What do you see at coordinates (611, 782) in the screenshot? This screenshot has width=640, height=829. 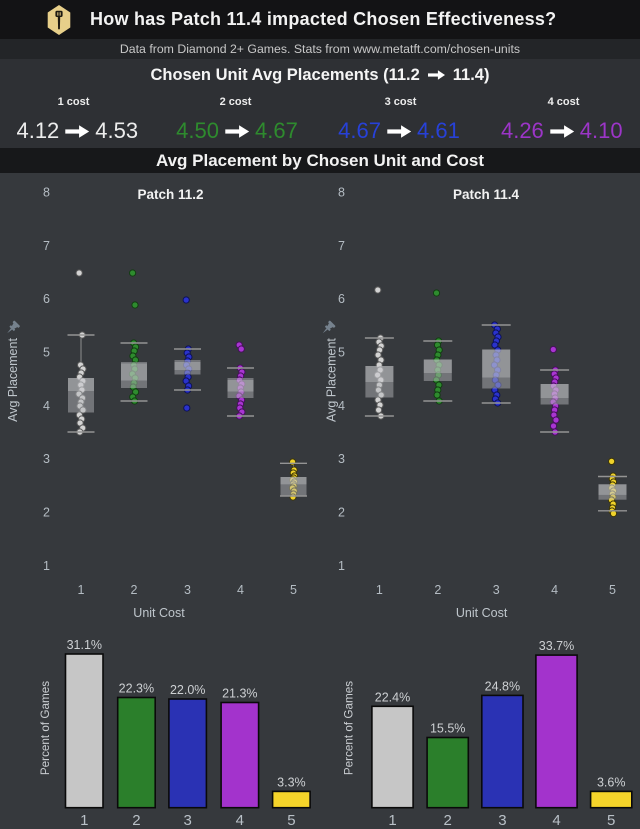 I see `svg-text: 3.6%` at bounding box center [611, 782].